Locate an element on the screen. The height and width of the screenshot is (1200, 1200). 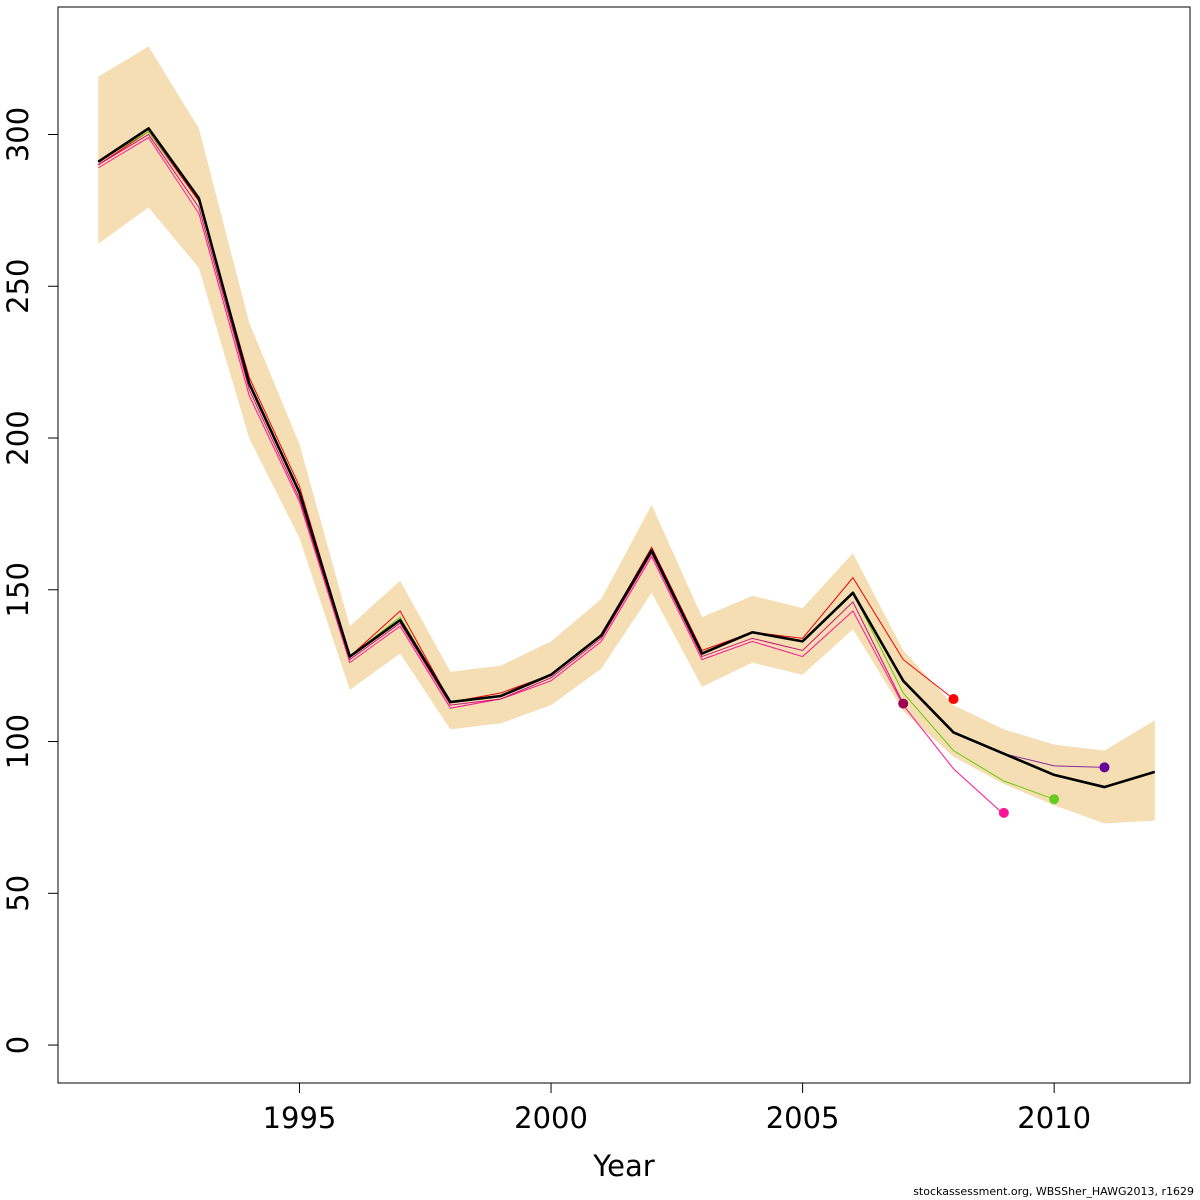
y-tick-label-300: 300 is located at coordinates (18, 134).